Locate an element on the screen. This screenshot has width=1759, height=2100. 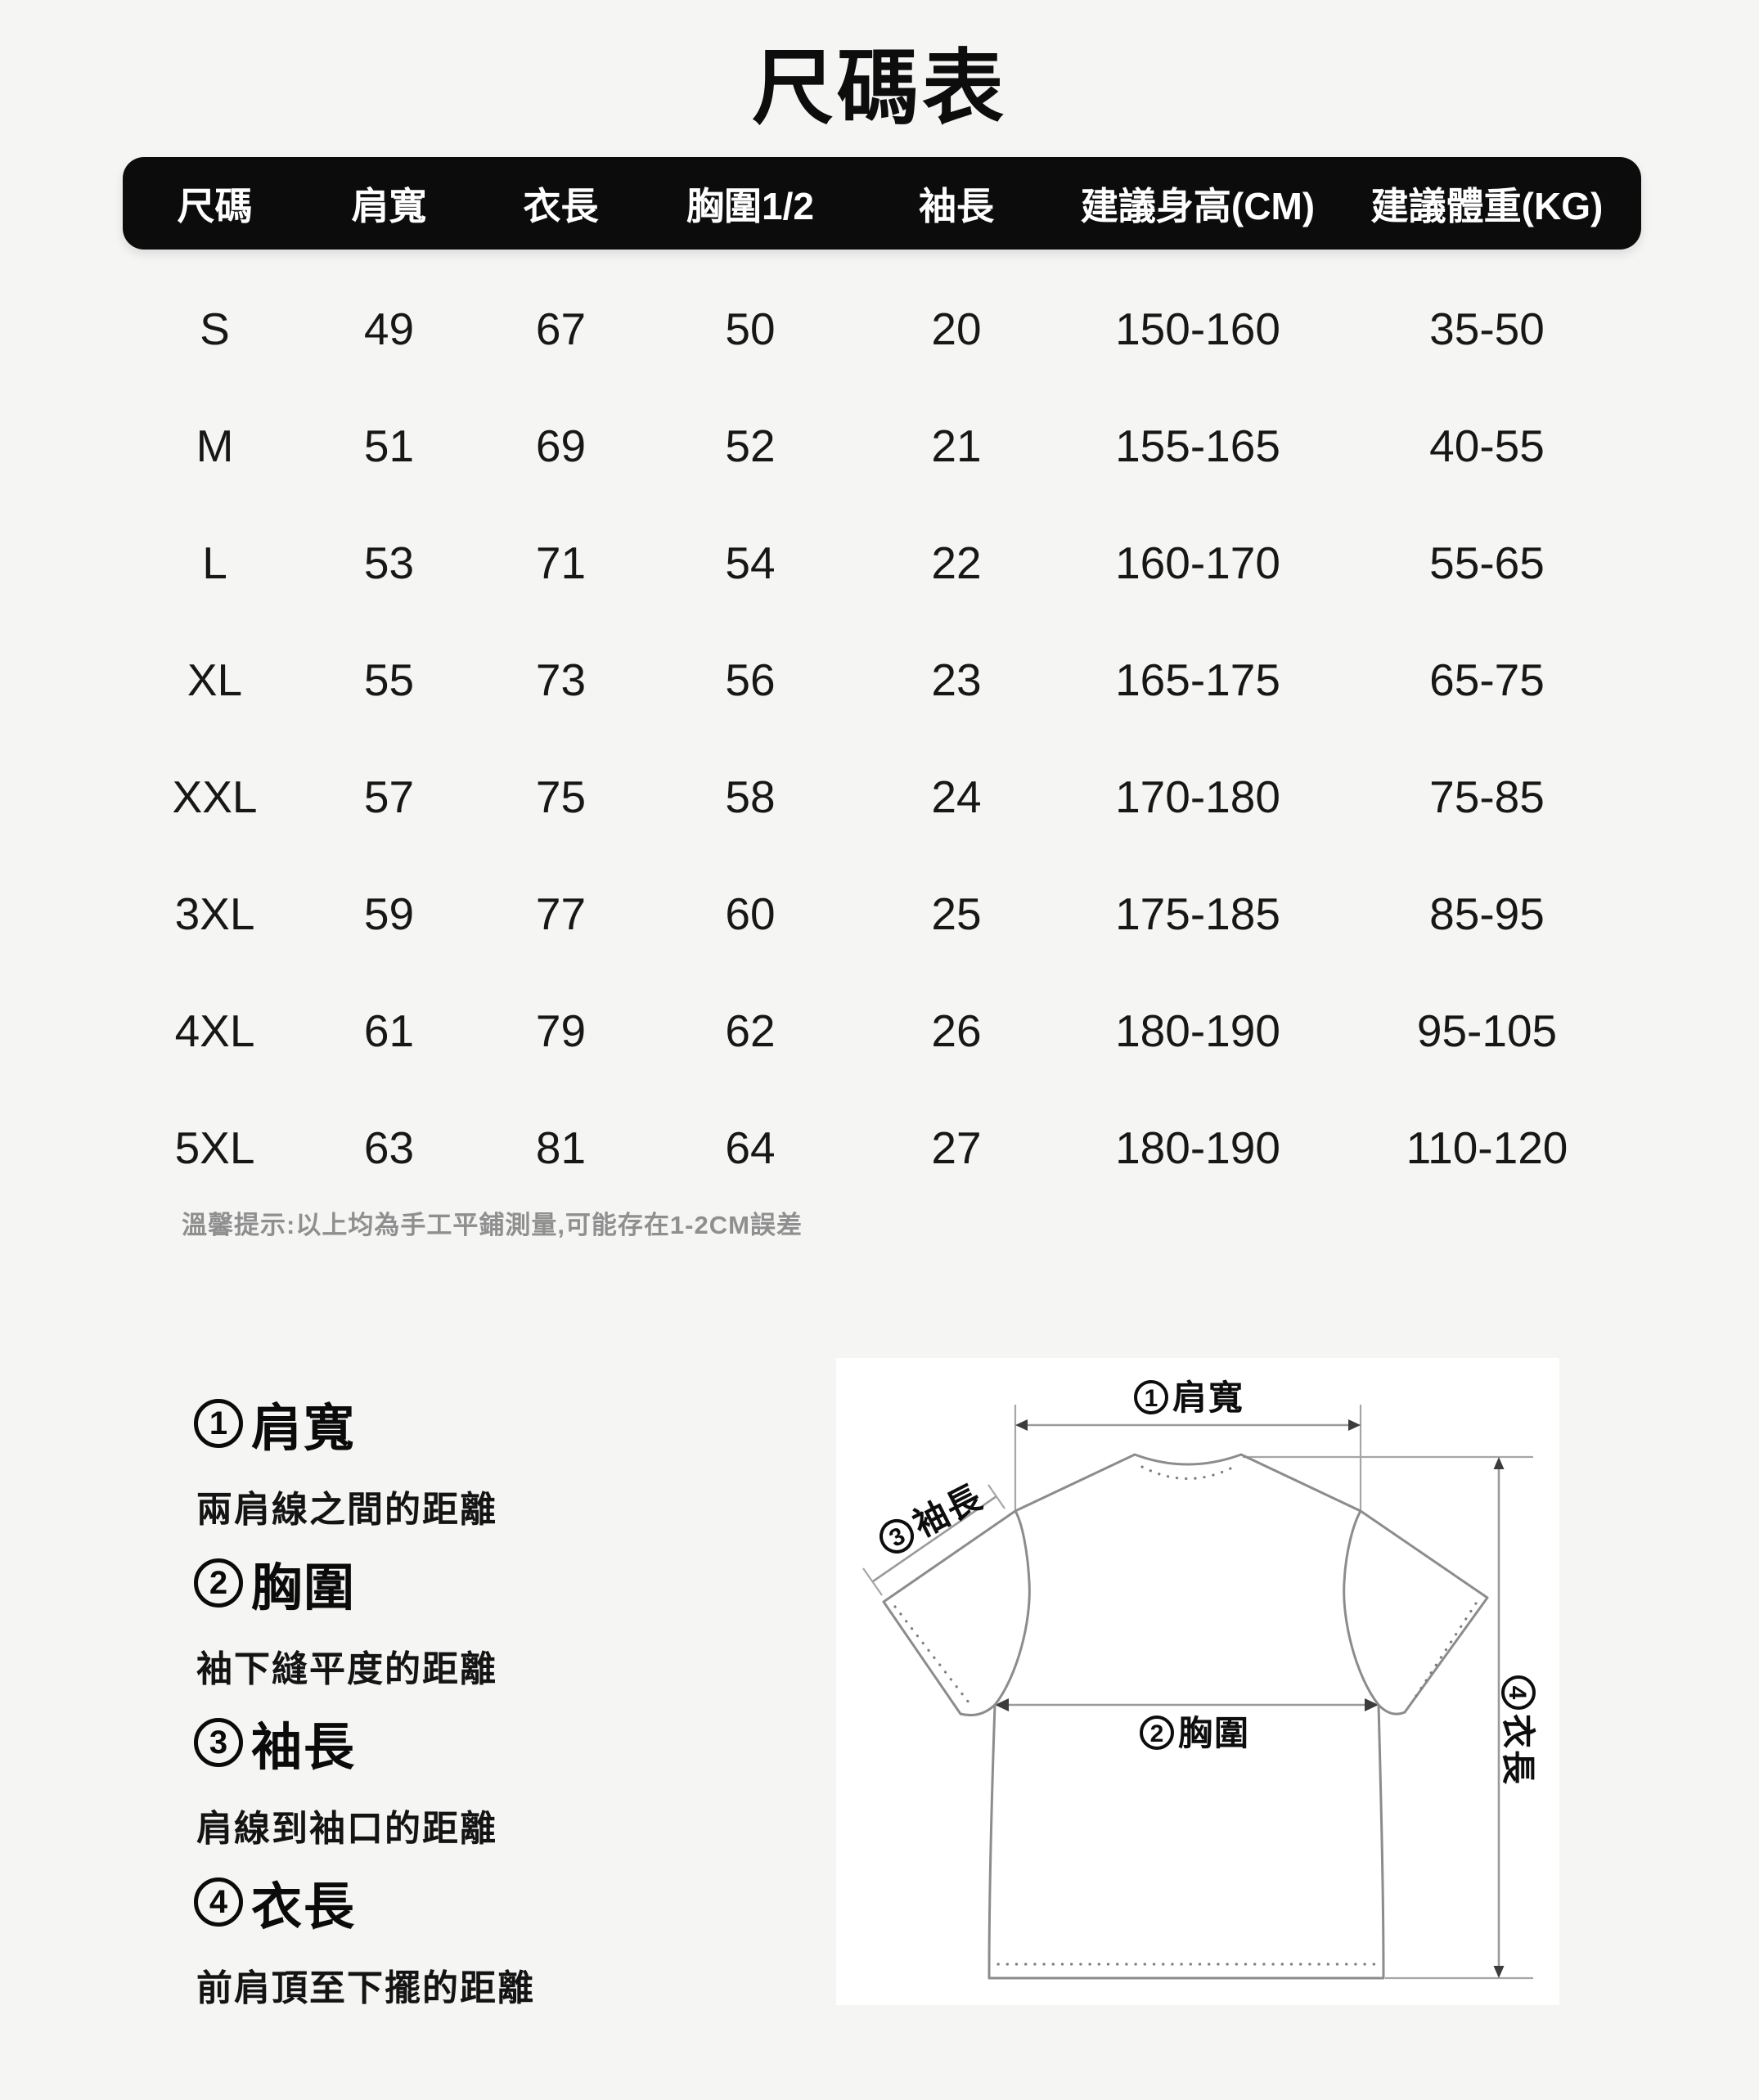
legend-item-sleeve: 3 袖長 肩線到袖口的距離 is located at coordinates (345, 1778).